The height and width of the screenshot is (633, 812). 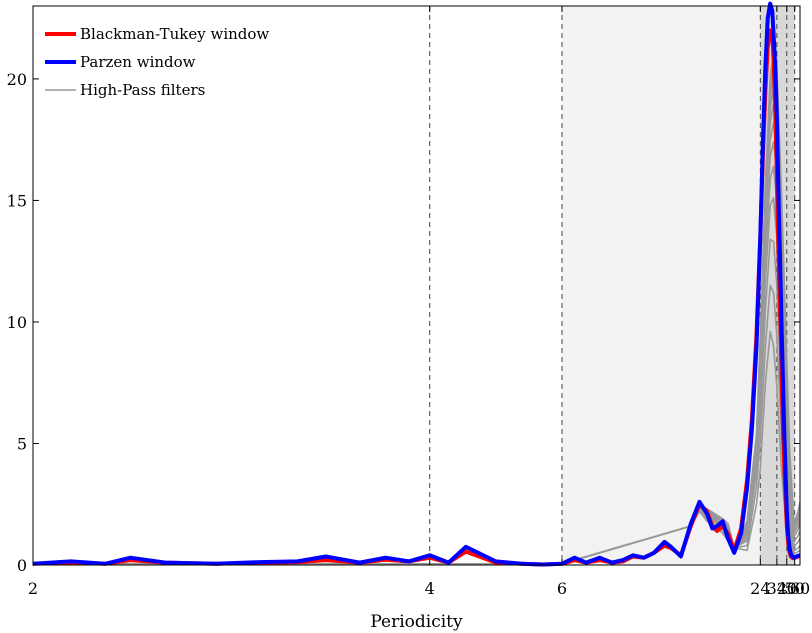 What do you see at coordinates (17, 79) in the screenshot?
I see `y-tick-label-20: 20` at bounding box center [17, 79].